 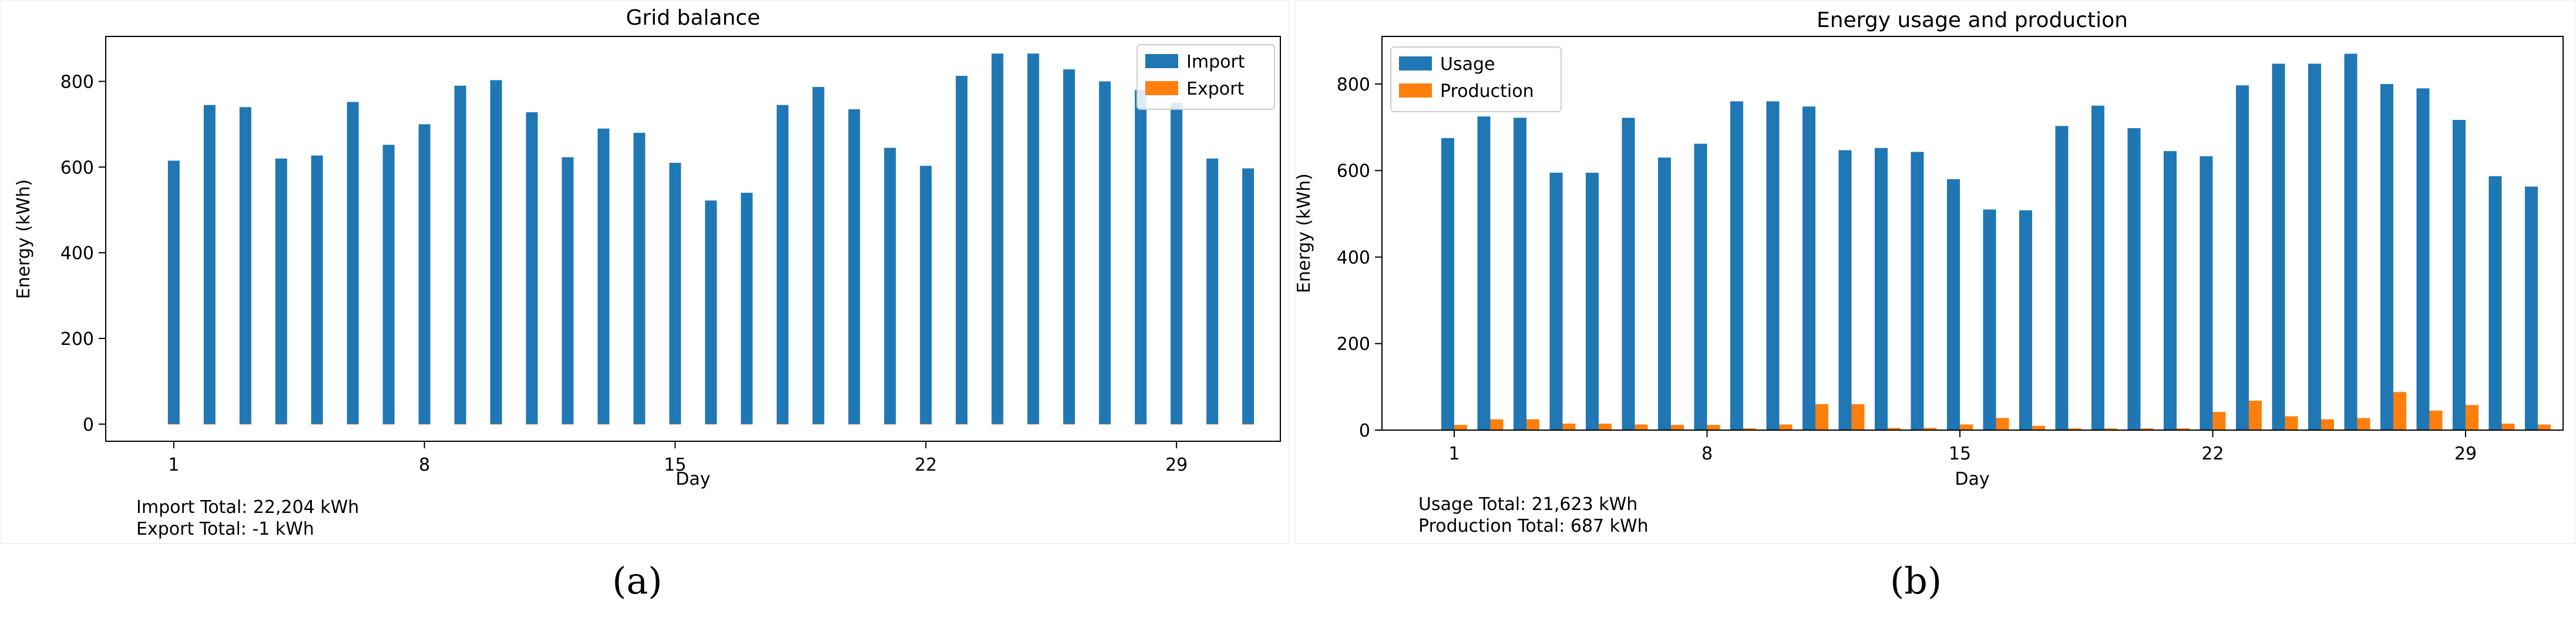 I want to click on x-axis-label: Day, so click(x=1972, y=479).